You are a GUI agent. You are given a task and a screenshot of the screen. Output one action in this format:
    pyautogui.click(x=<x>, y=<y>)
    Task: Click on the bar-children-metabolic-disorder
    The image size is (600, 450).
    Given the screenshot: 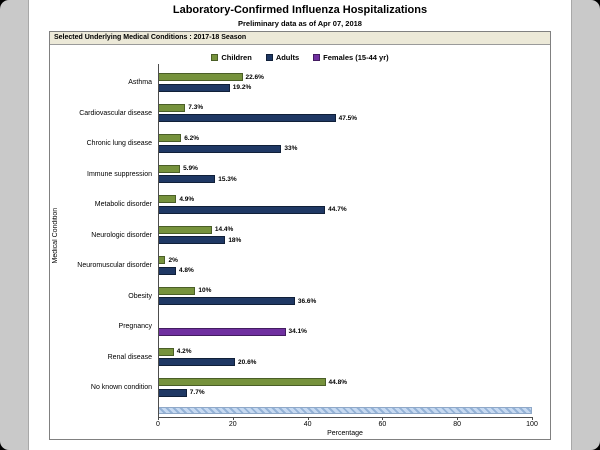 What is the action you would take?
    pyautogui.click(x=167, y=199)
    